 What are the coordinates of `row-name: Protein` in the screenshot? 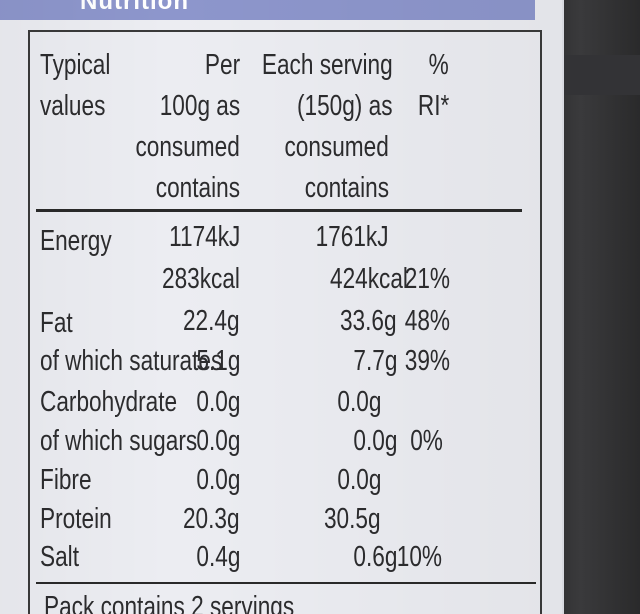 It's located at (76, 519).